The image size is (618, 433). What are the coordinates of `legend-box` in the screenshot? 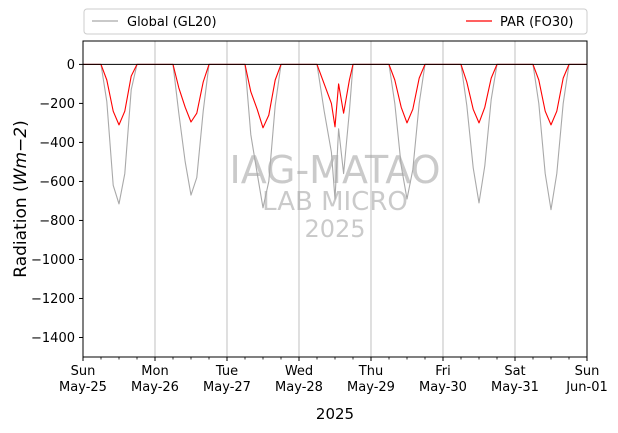 It's located at (335, 21).